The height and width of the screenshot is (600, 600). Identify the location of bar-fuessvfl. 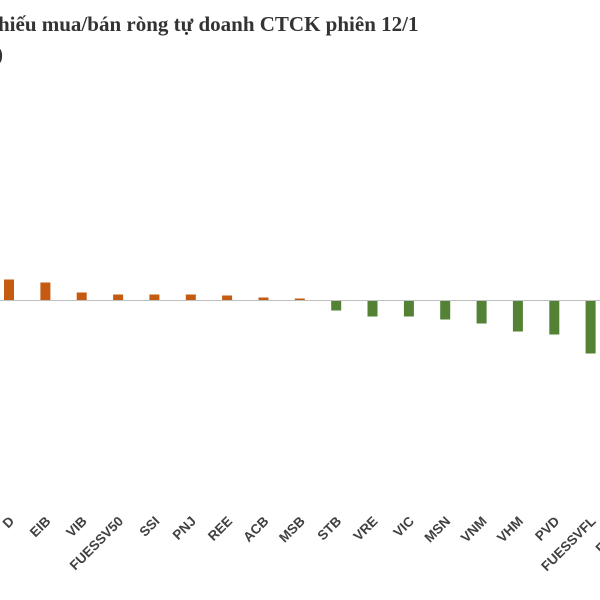
(590, 327).